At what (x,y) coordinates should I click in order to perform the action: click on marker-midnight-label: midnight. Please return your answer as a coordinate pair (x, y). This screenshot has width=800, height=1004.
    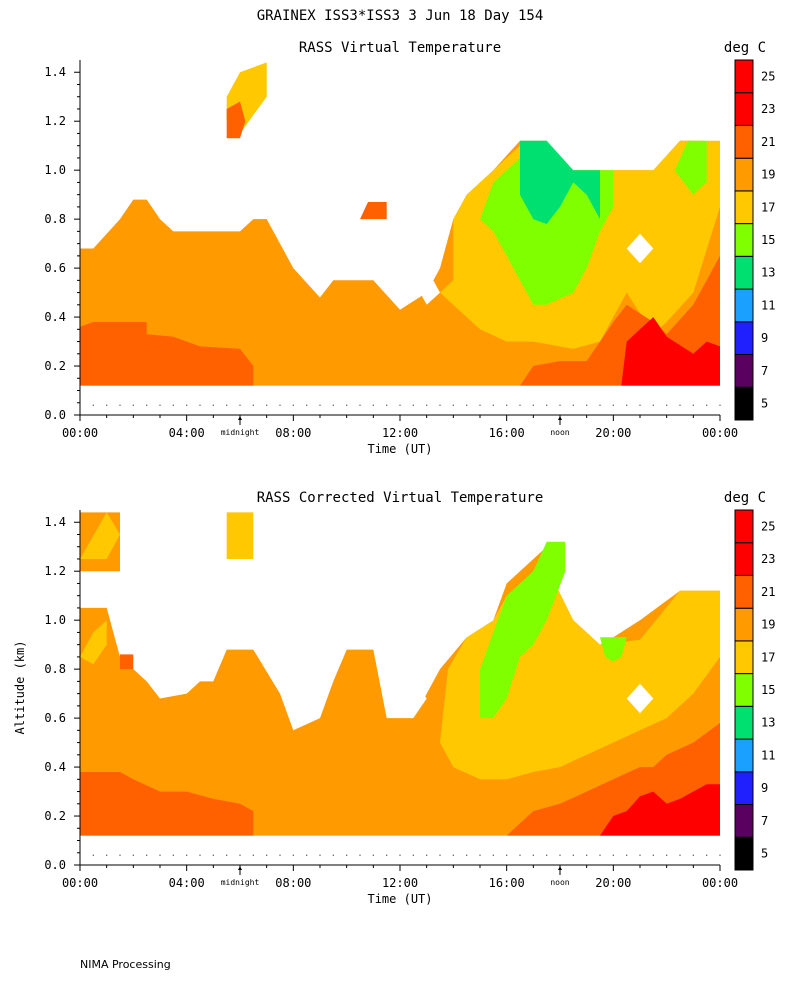
    Looking at the image, I should click on (240, 882).